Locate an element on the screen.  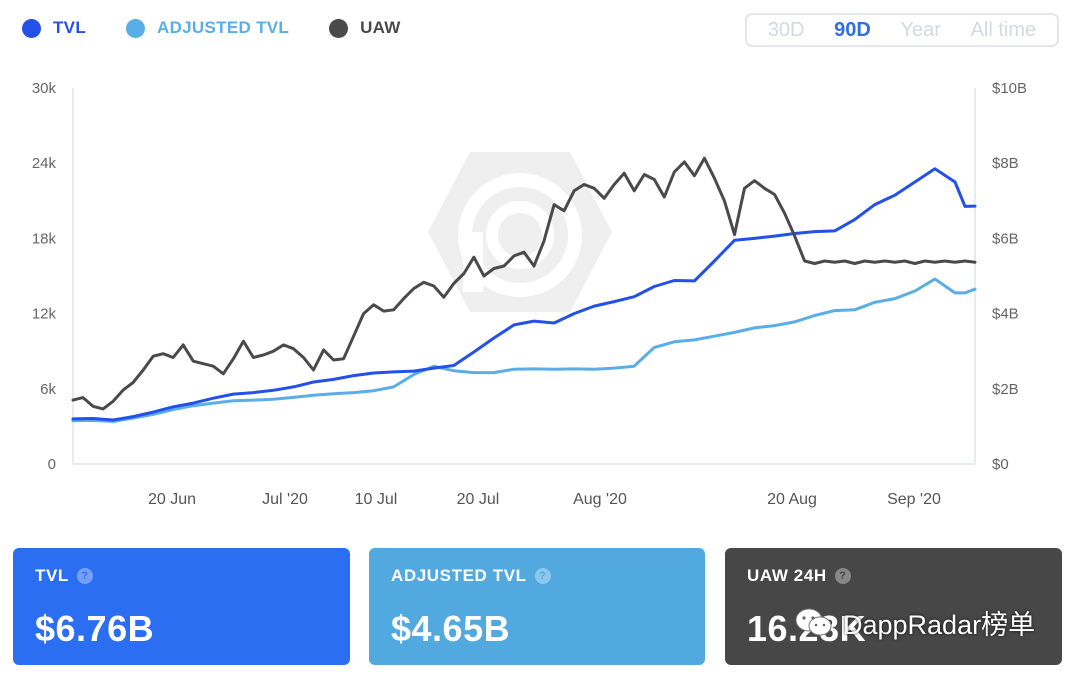
legend-item-uaw: UAW is located at coordinates (365, 28).